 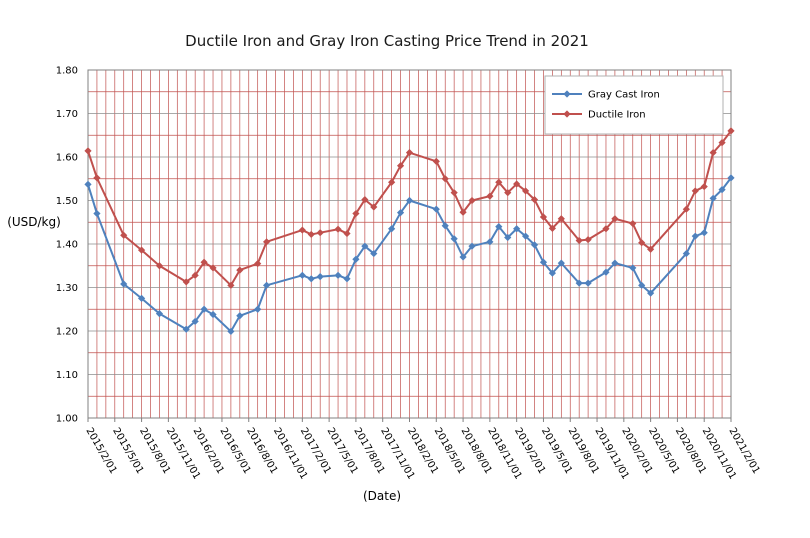 I want to click on y-tick-label: 1.80, so click(x=67, y=71).